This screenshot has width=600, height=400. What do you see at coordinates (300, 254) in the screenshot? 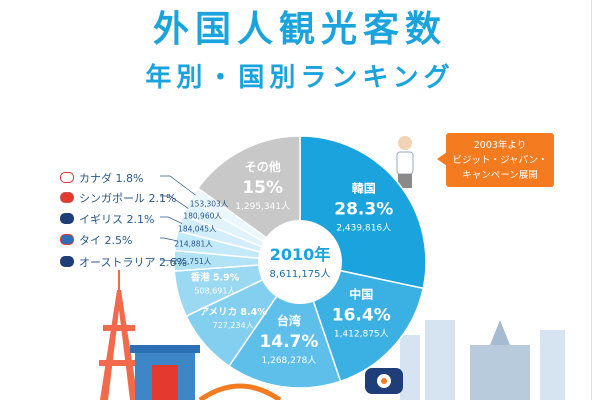
I see `center-year: 2010年` at bounding box center [300, 254].